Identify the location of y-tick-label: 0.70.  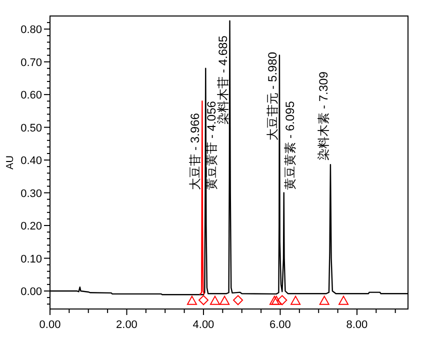
(31, 62).